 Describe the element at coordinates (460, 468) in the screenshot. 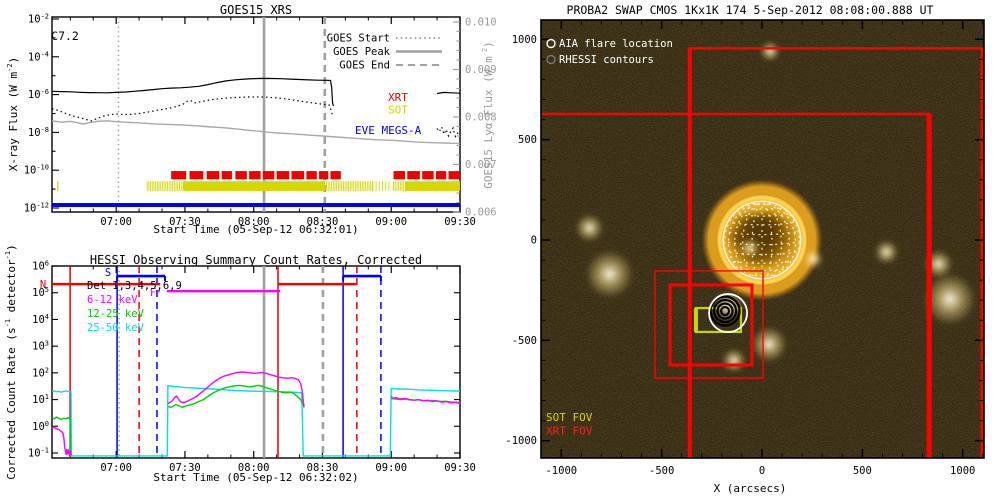

I see `hessi-x-tick: 09:30` at that location.